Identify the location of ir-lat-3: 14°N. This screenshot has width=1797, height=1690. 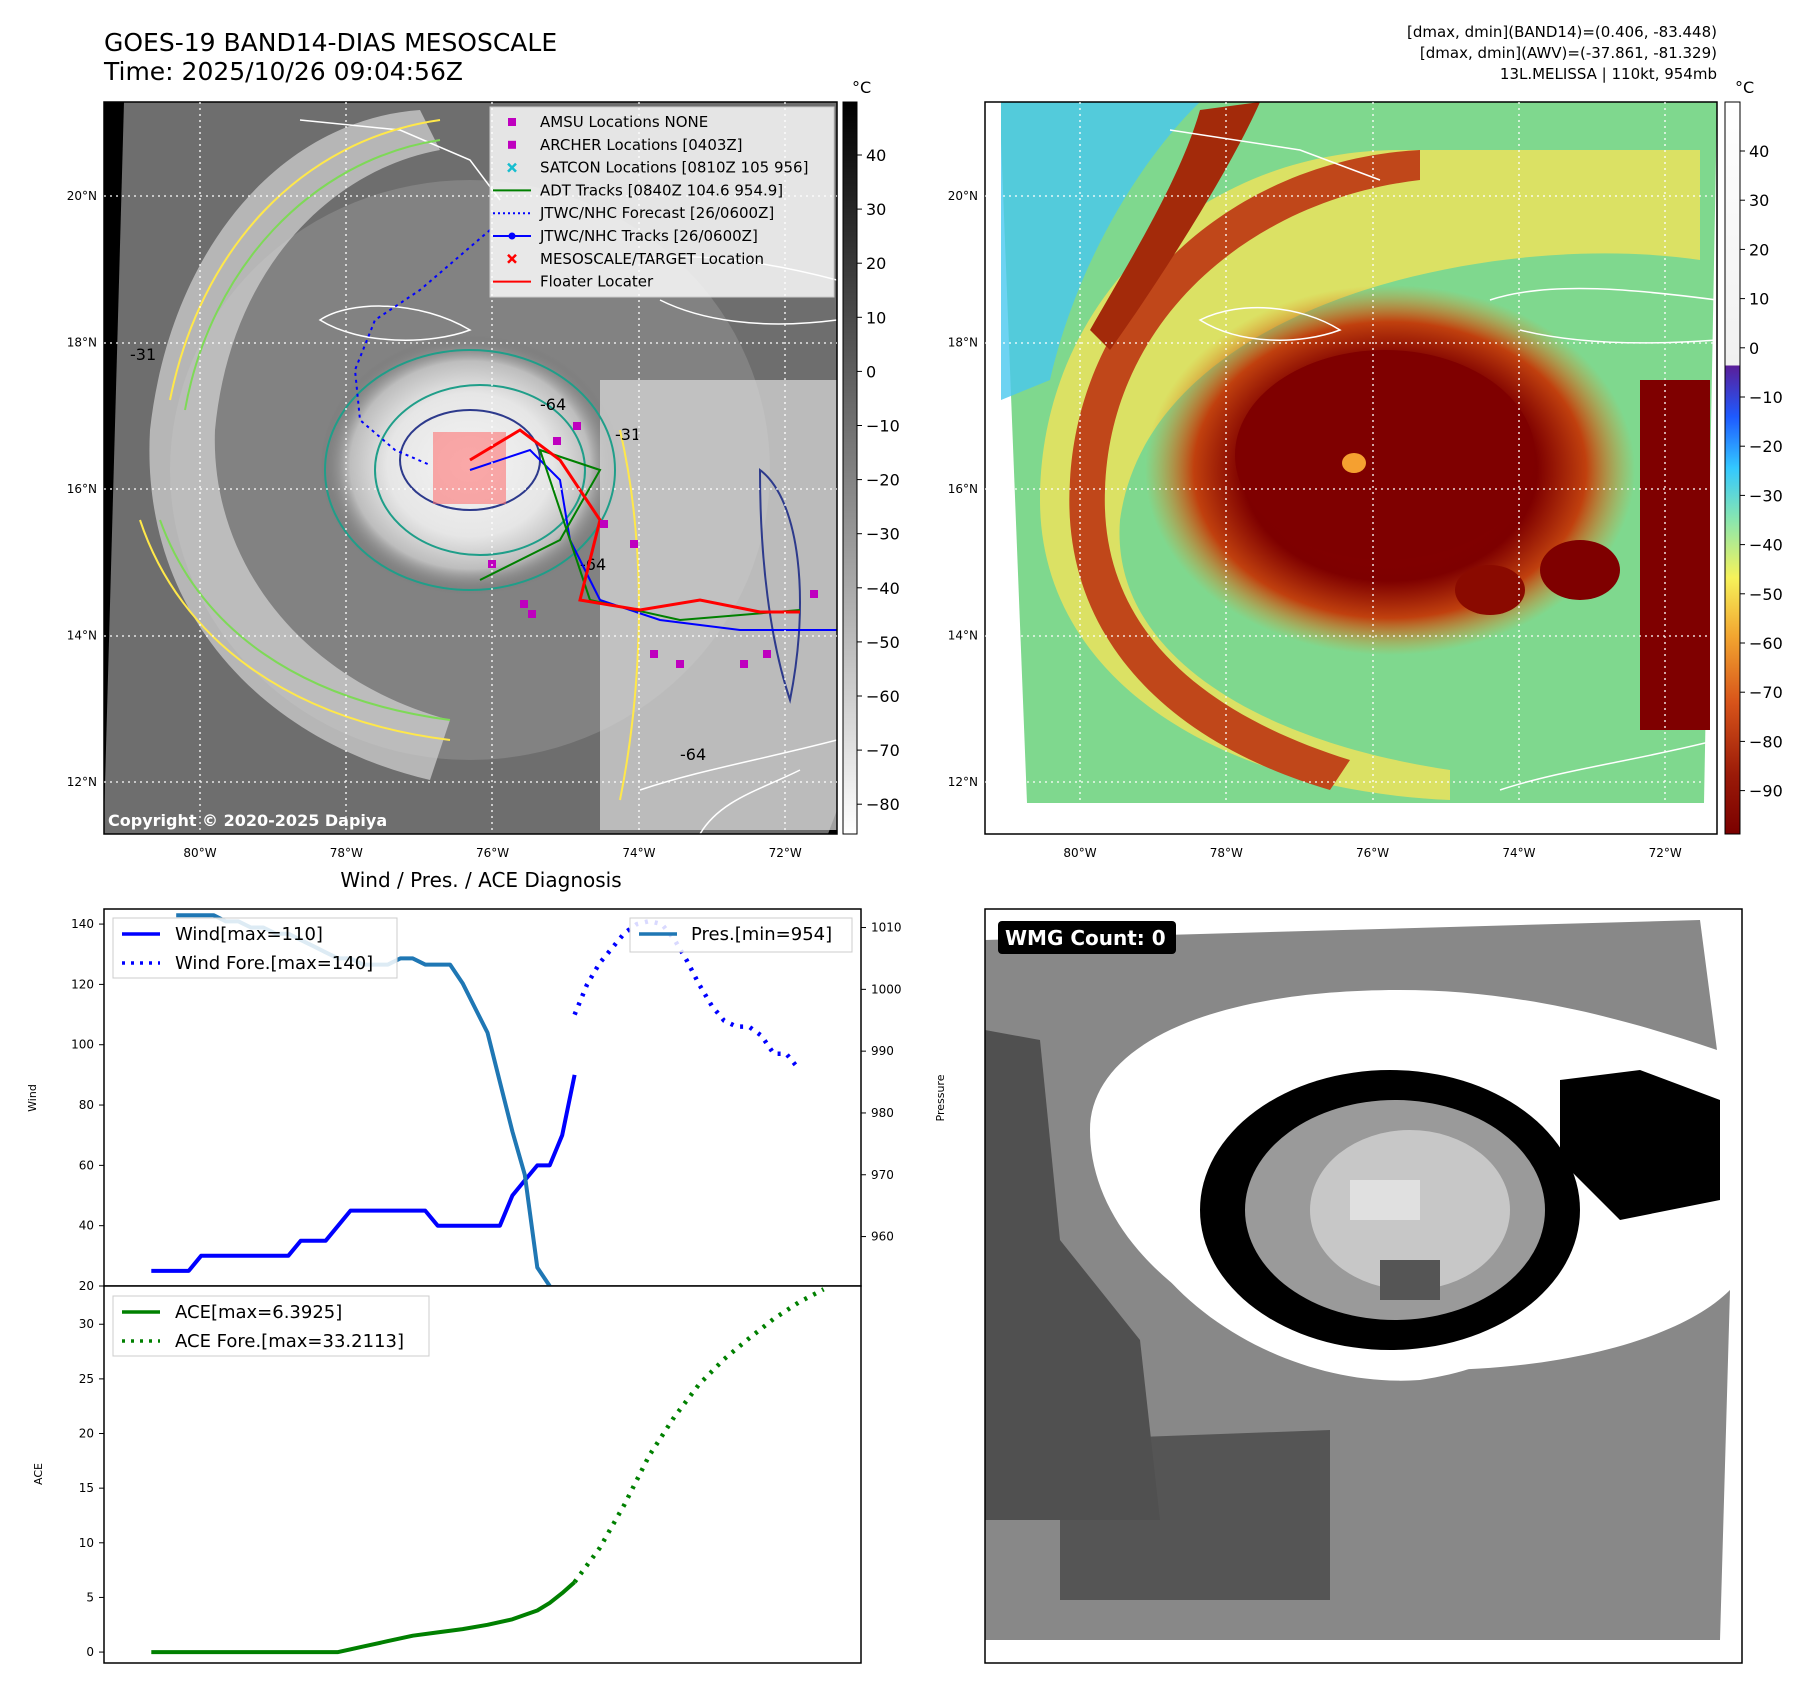
(82, 636).